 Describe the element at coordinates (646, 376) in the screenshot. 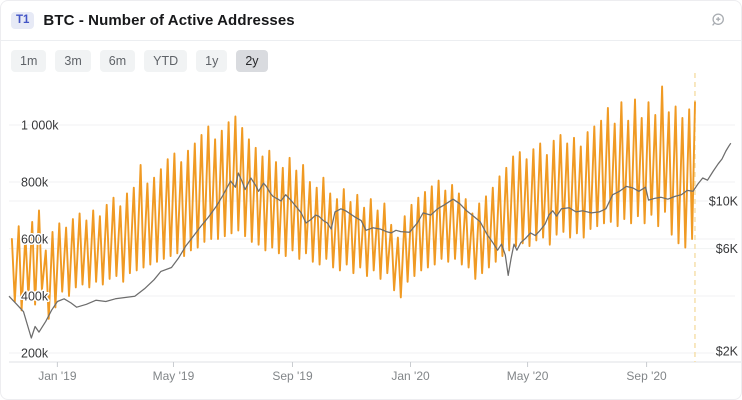

I see `x-axis-label: Sep '20` at that location.